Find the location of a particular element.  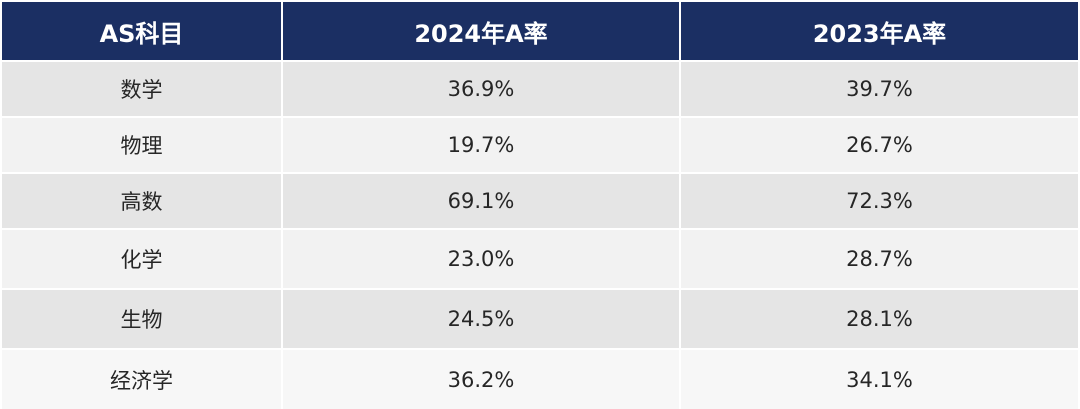

header-2023-a-rate: 2023年A率 is located at coordinates (879, 31).